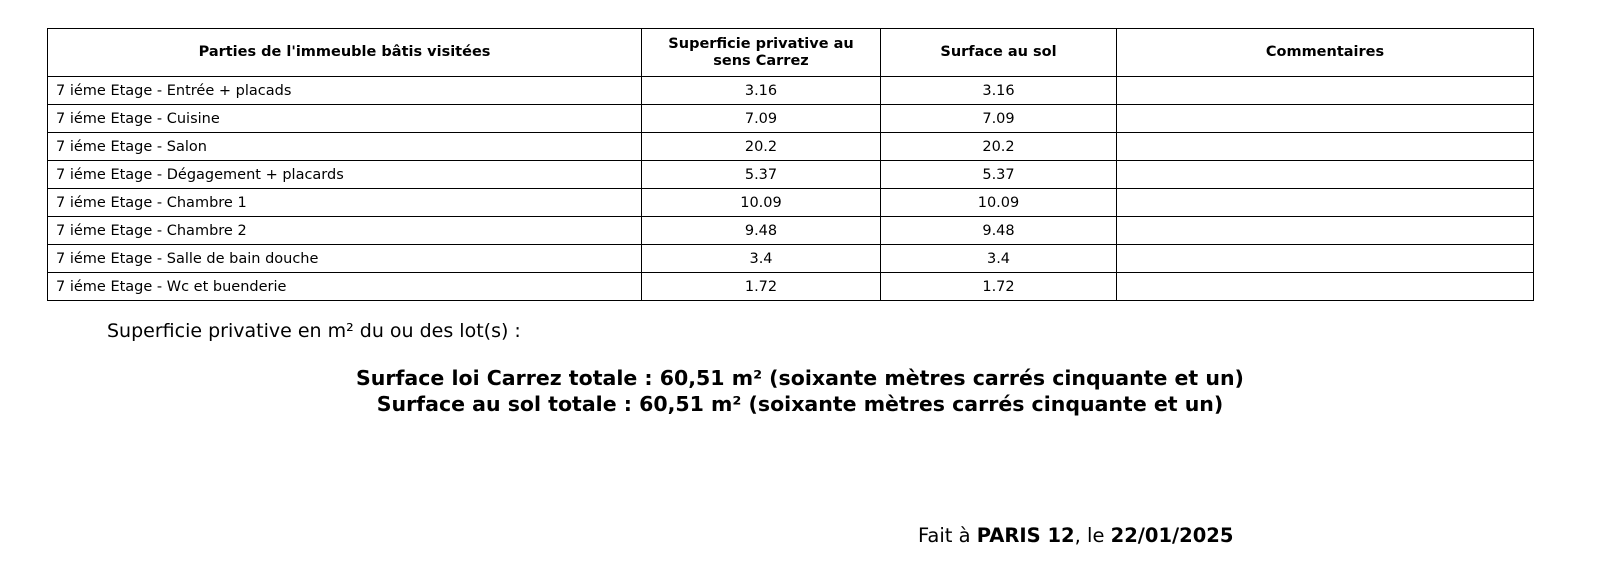  I want to click on part-cell: 7 iéme Etage - Salon, so click(344, 146).